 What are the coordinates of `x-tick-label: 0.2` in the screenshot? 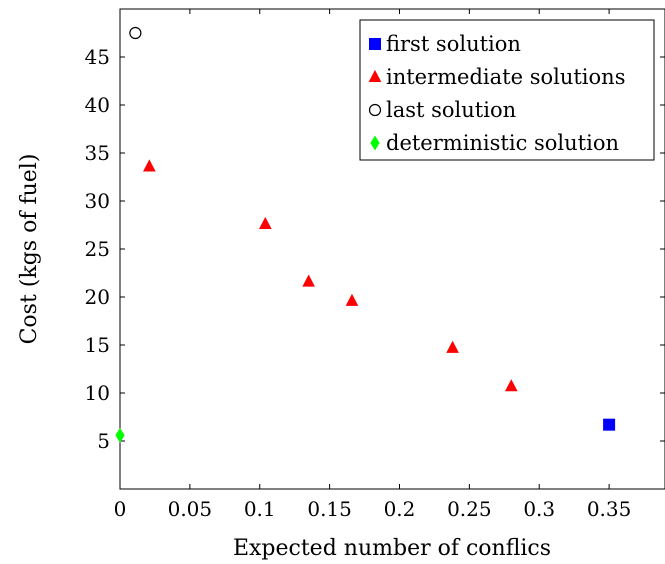 It's located at (400, 509).